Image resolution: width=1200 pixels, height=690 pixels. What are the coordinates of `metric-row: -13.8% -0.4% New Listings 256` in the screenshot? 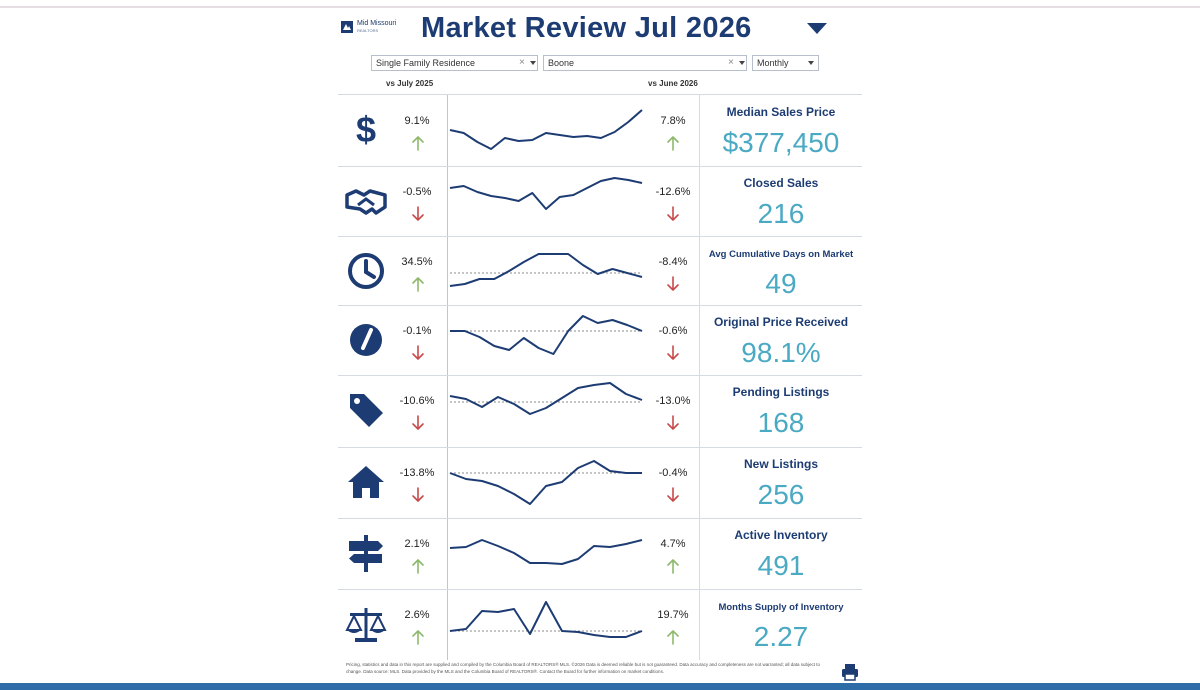 It's located at (600, 482).